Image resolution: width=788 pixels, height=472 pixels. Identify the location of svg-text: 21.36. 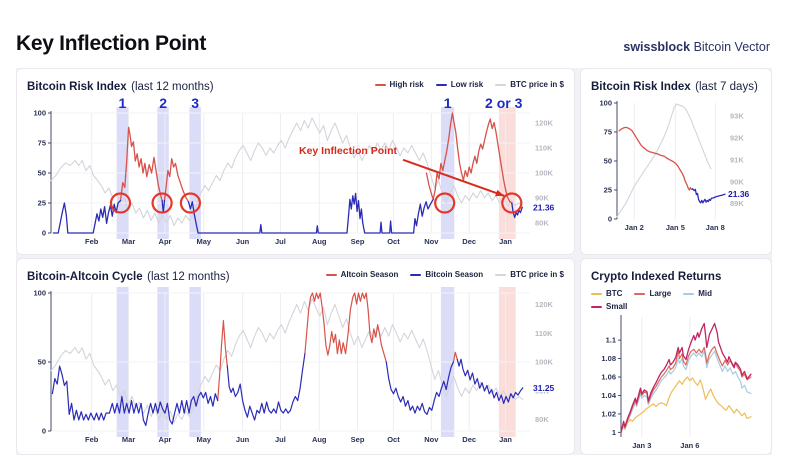
(544, 207).